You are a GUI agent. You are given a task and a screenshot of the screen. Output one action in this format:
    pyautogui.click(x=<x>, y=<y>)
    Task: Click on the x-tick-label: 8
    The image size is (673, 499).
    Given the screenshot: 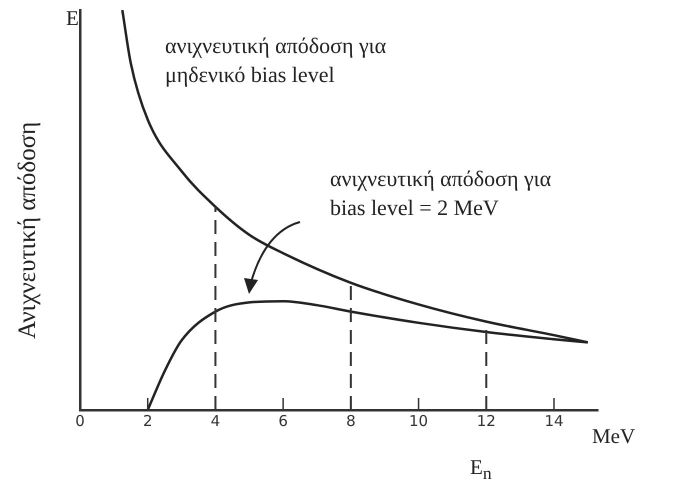 What is the action you would take?
    pyautogui.click(x=351, y=421)
    